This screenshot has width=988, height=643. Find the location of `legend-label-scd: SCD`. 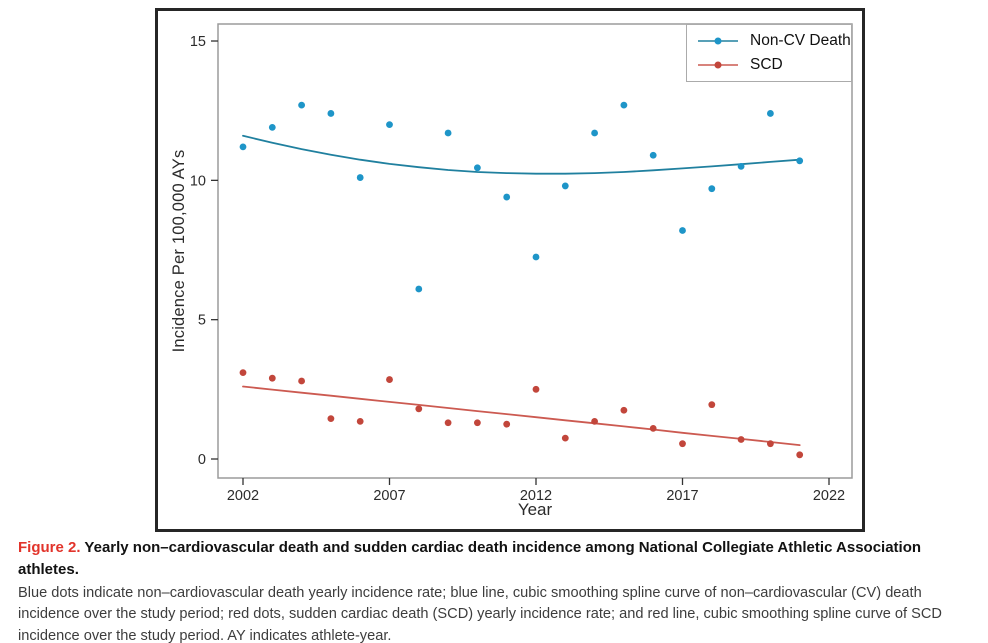

legend-label-scd: SCD is located at coordinates (766, 65).